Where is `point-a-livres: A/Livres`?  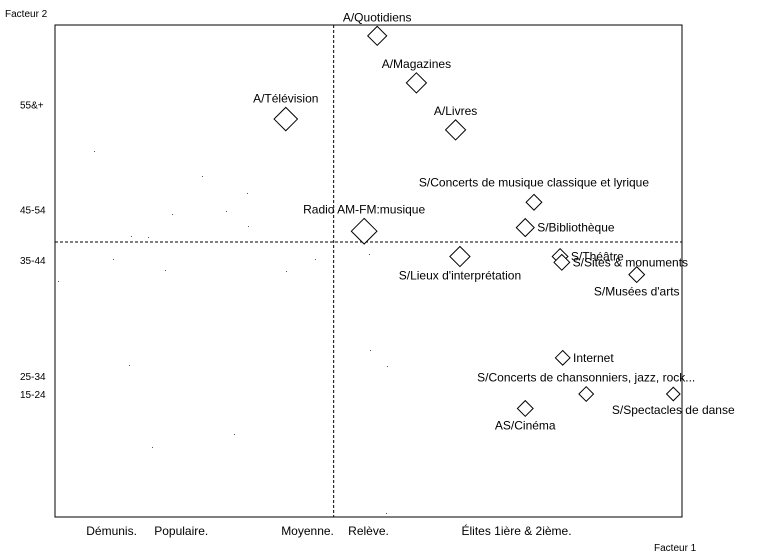
point-a-livres: A/Livres is located at coordinates (455, 122).